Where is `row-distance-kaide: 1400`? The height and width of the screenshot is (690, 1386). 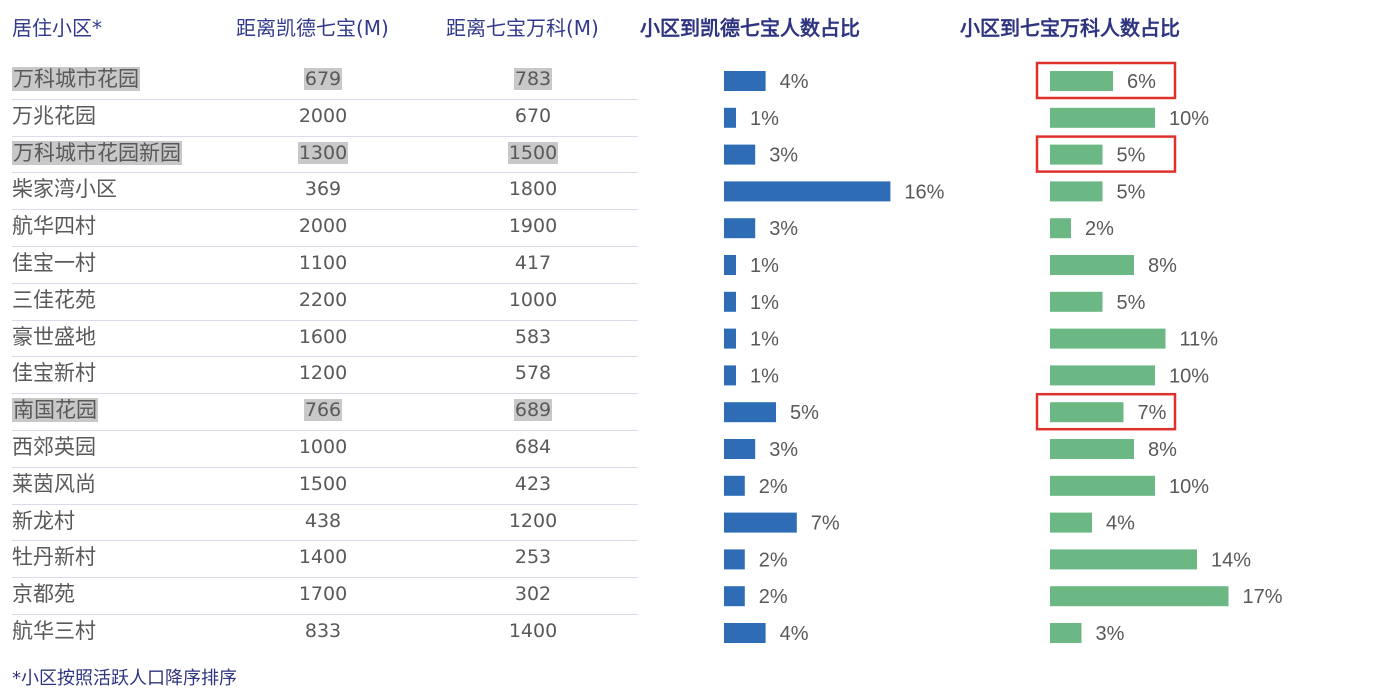
row-distance-kaide: 1400 is located at coordinates (323, 557).